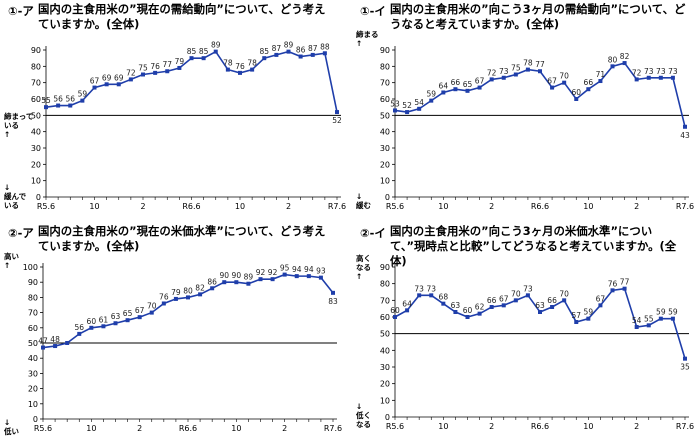 Image resolution: width=700 pixels, height=443 pixels. Describe the element at coordinates (228, 63) in the screenshot. I see `data-label: 78` at that location.